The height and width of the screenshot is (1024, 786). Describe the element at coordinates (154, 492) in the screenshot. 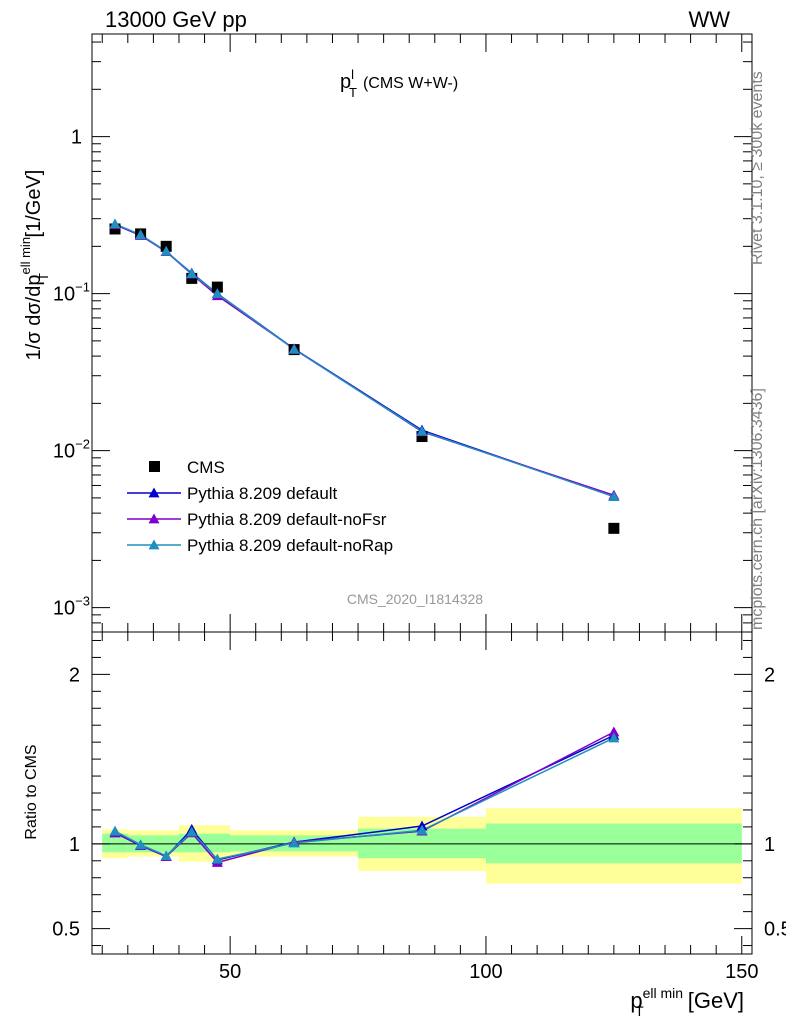

I see `legend-marker-default` at that location.